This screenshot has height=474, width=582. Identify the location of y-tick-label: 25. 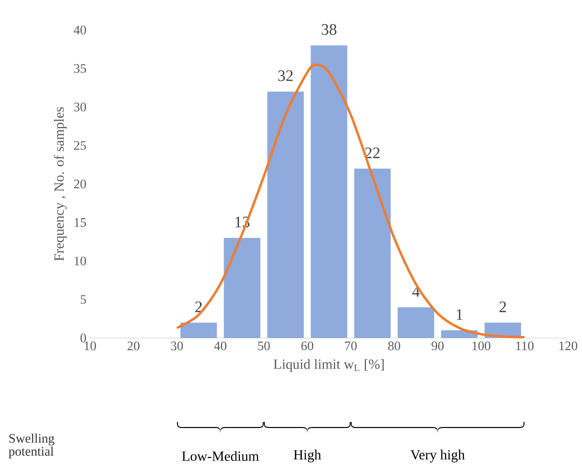
(80, 145).